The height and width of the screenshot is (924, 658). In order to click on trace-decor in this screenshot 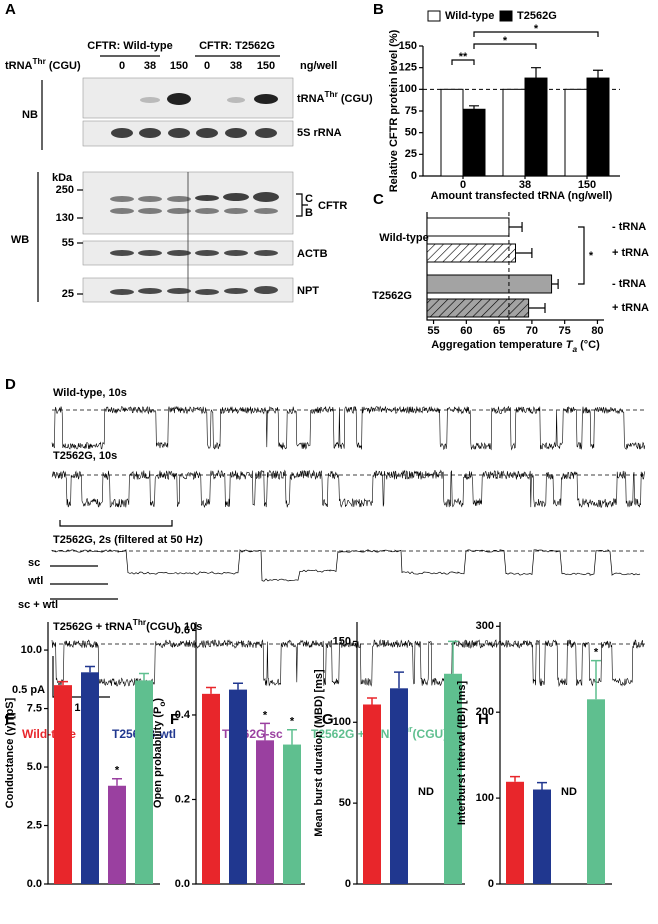, I will do `click(111, 609)`.